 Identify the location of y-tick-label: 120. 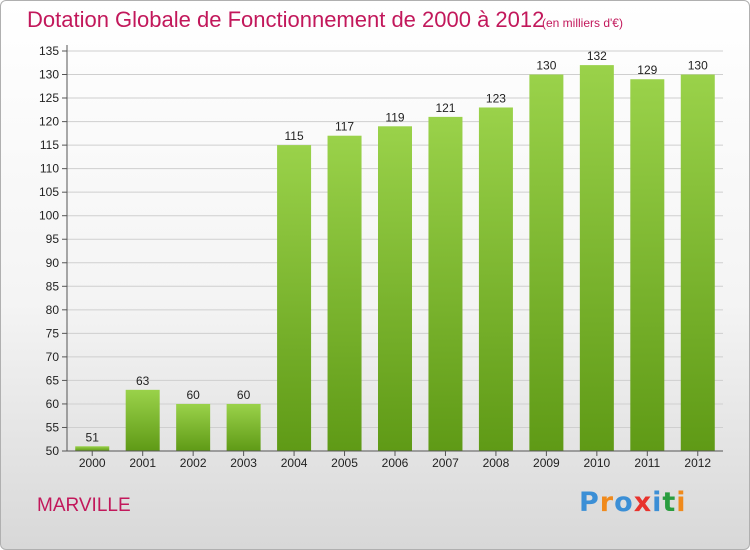
(49, 122).